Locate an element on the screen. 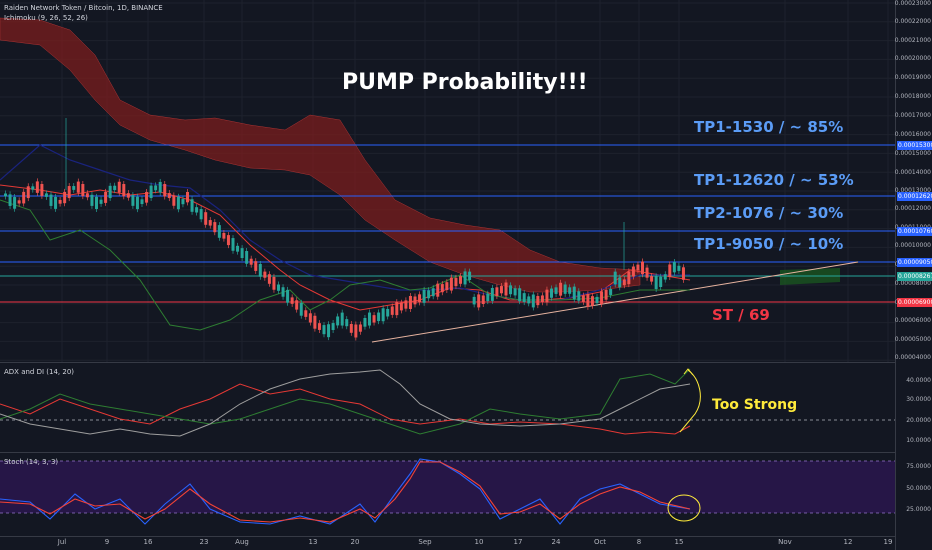  price-level-tag: 0.00010760 is located at coordinates (914, 231).